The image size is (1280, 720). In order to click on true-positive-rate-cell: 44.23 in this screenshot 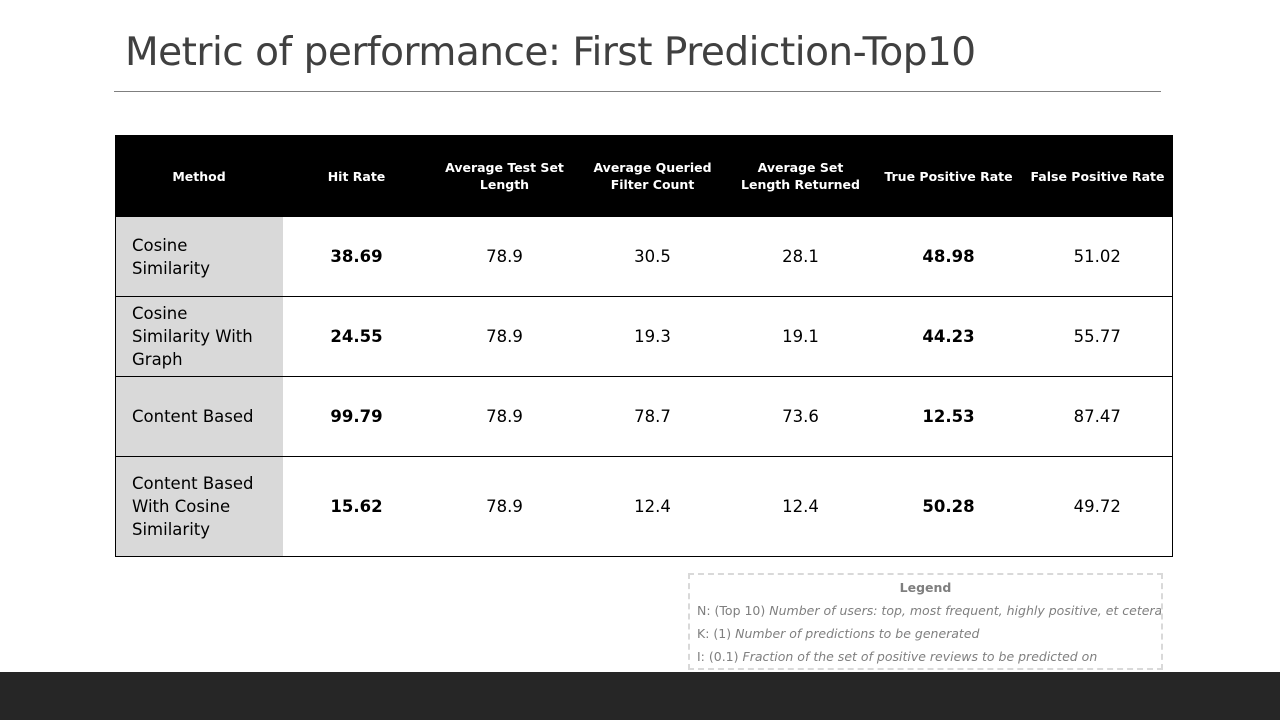, I will do `click(948, 336)`.